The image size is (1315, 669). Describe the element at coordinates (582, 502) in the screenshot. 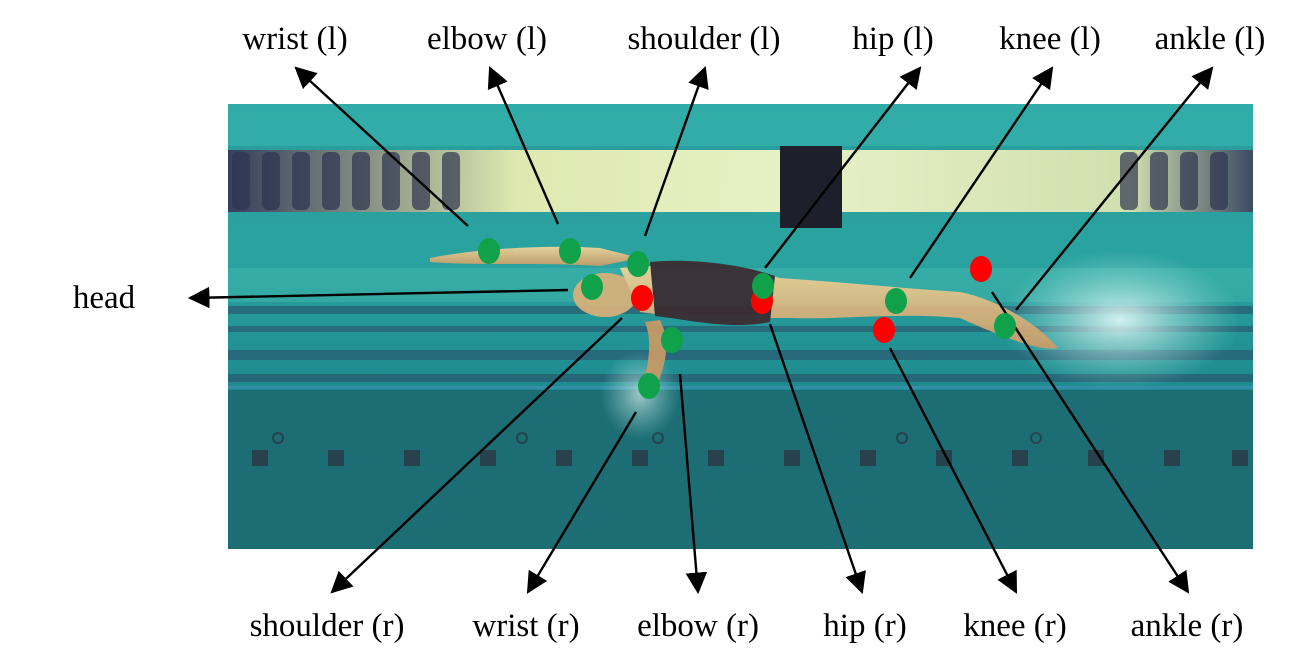

I see `arrow-wrist-r` at that location.